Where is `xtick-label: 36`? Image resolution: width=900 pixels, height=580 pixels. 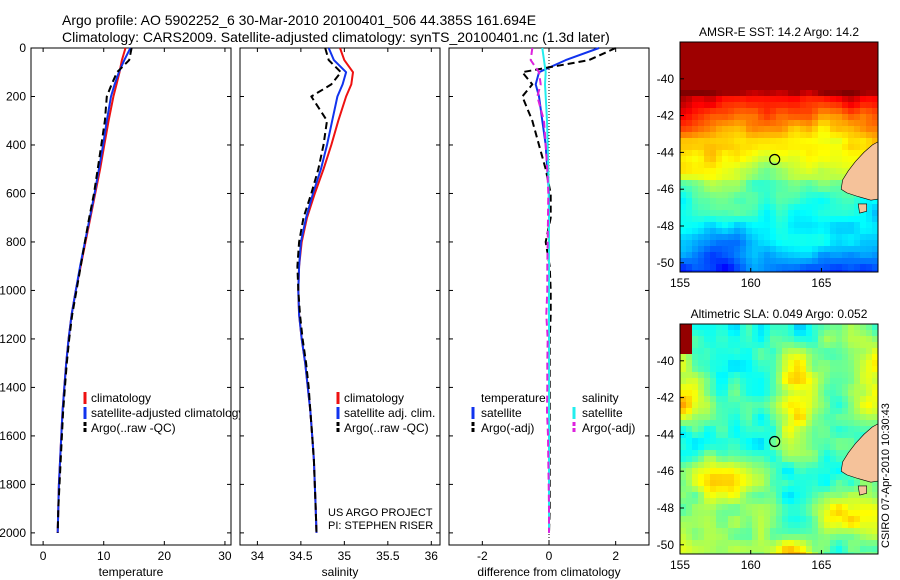 xtick-label: 36 is located at coordinates (432, 556).